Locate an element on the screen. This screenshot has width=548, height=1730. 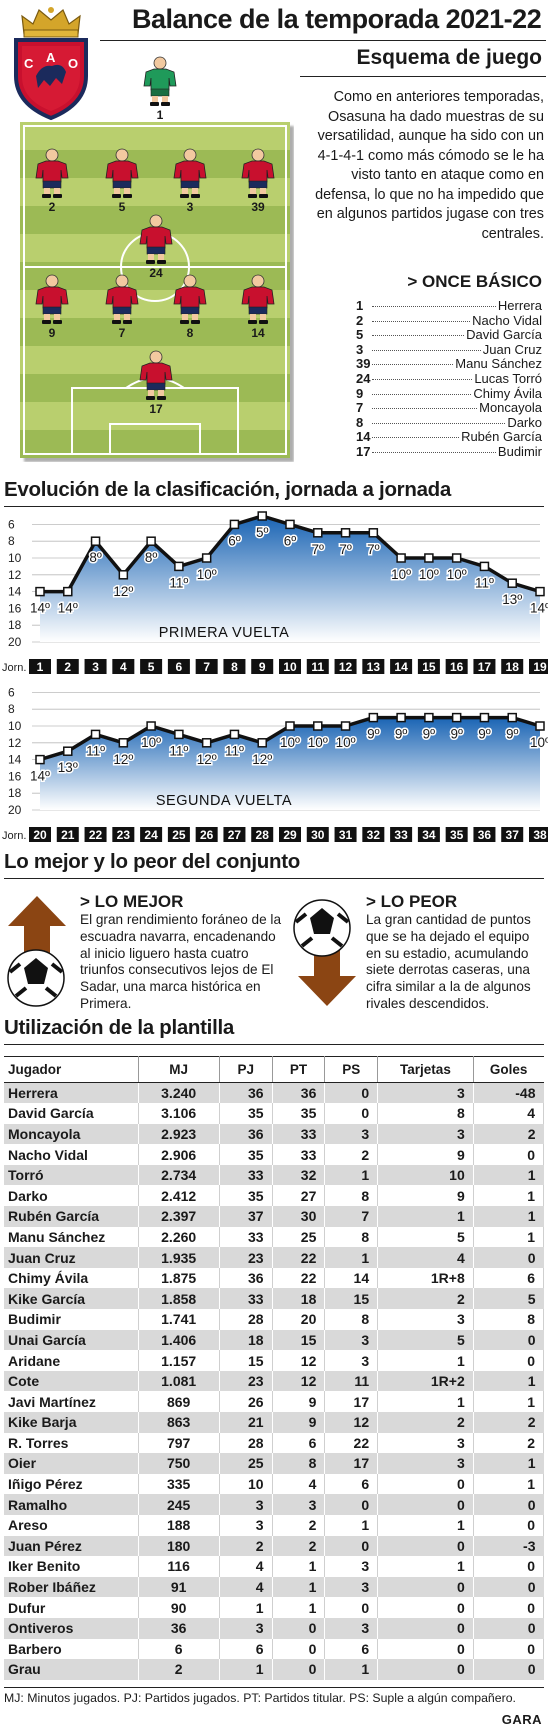
jornada-tick-label: 16 is located at coordinates (457, 667).